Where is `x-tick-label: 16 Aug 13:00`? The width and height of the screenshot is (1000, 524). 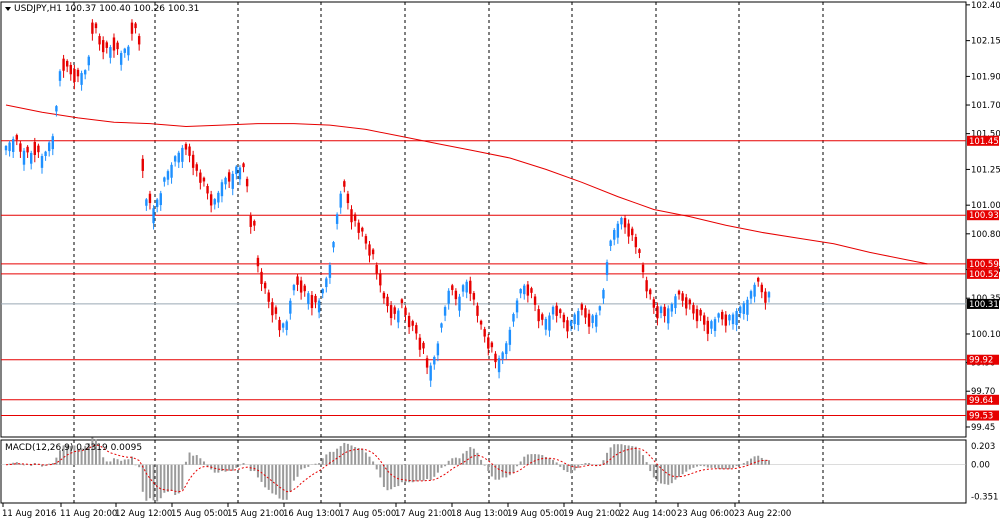 x-tick-label: 16 Aug 13:00 is located at coordinates (311, 514).